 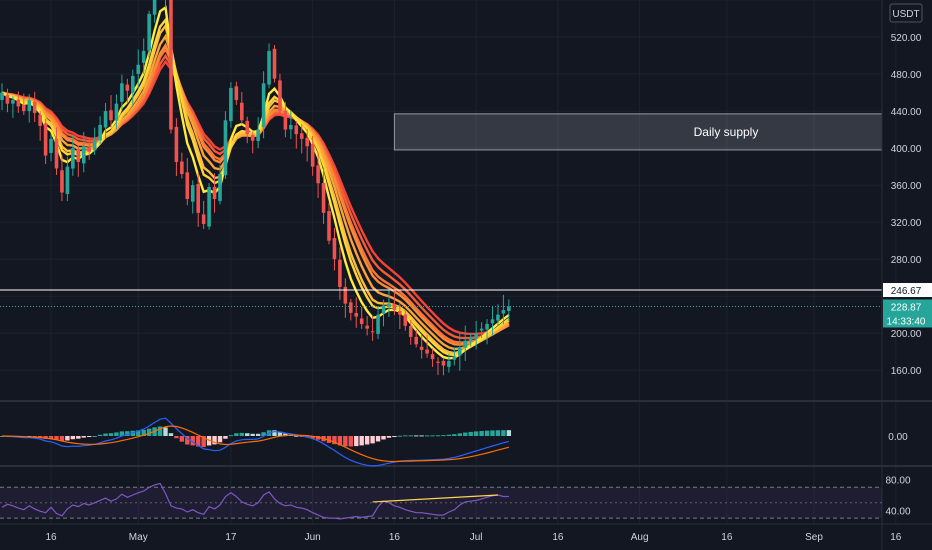 I want to click on price-axis-label: 360.00, so click(x=906, y=186).